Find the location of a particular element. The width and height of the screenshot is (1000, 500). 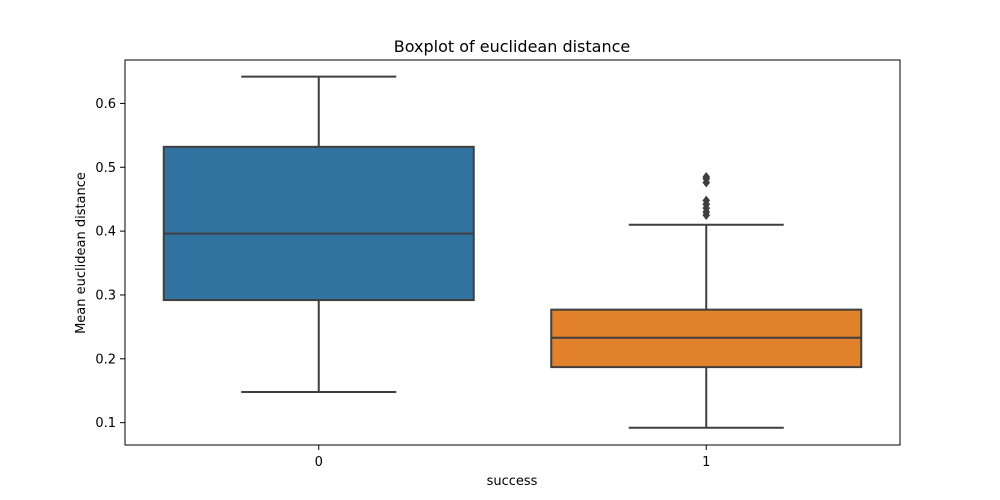

x-tick-label: 0 is located at coordinates (319, 462).